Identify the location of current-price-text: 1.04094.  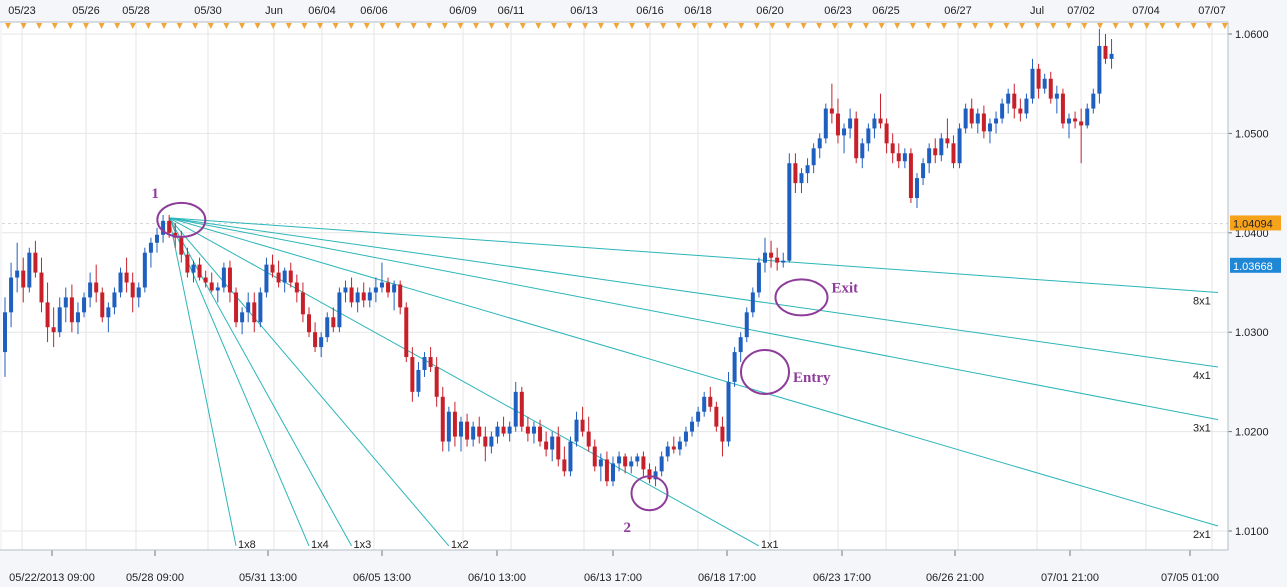
(1253, 224).